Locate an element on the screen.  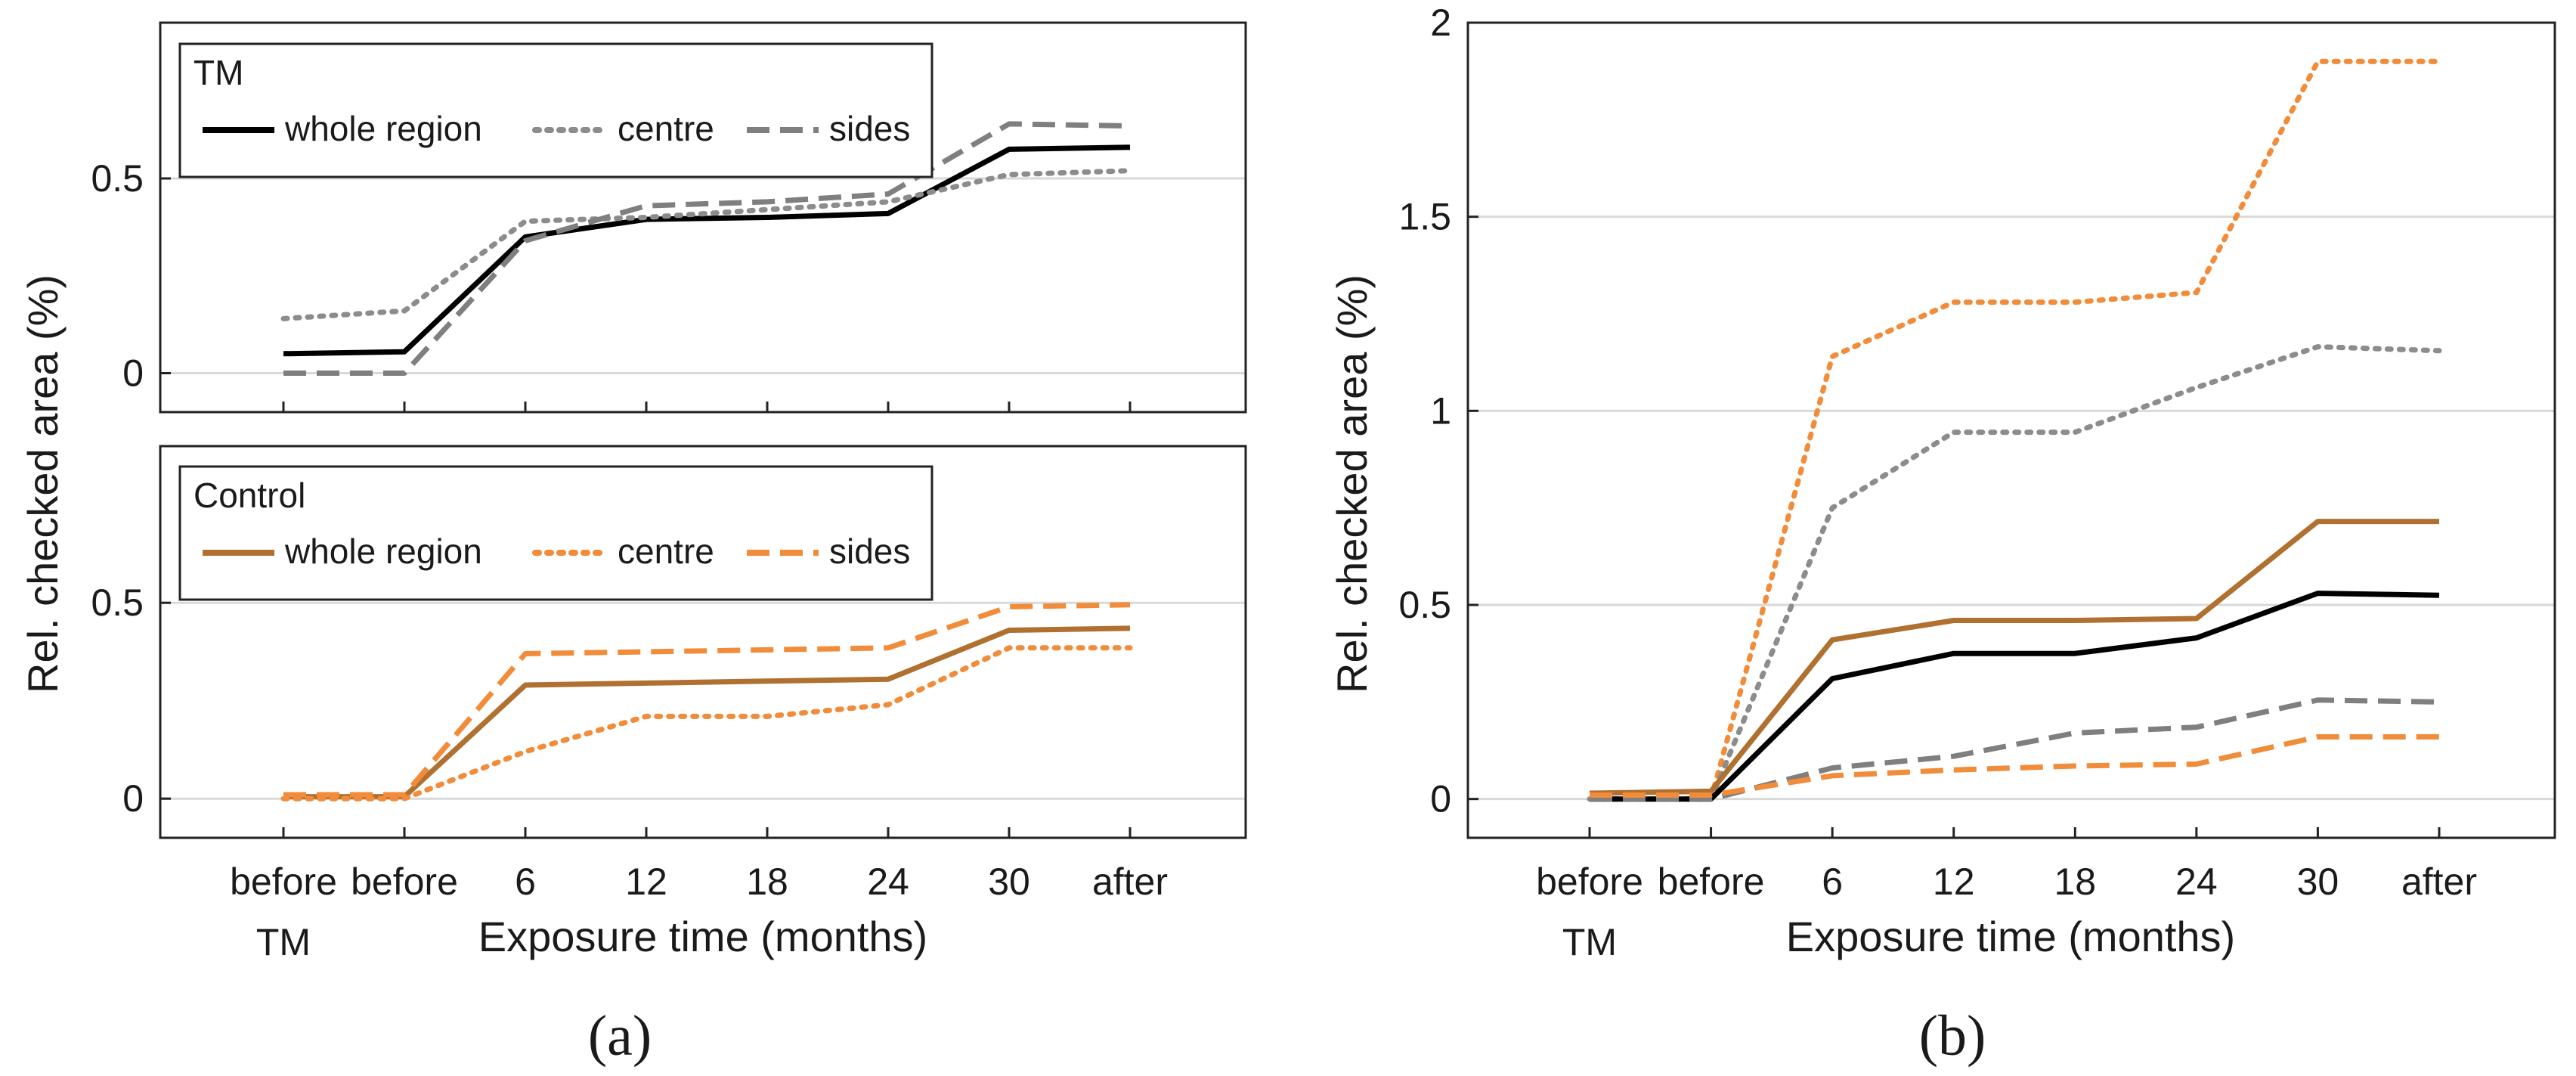
y-tick-label: 2 is located at coordinates (1440, 23).